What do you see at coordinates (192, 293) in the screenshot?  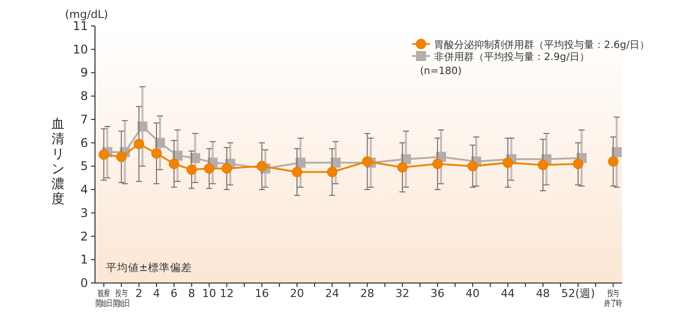 I see `x-tick-label: 8` at bounding box center [192, 293].